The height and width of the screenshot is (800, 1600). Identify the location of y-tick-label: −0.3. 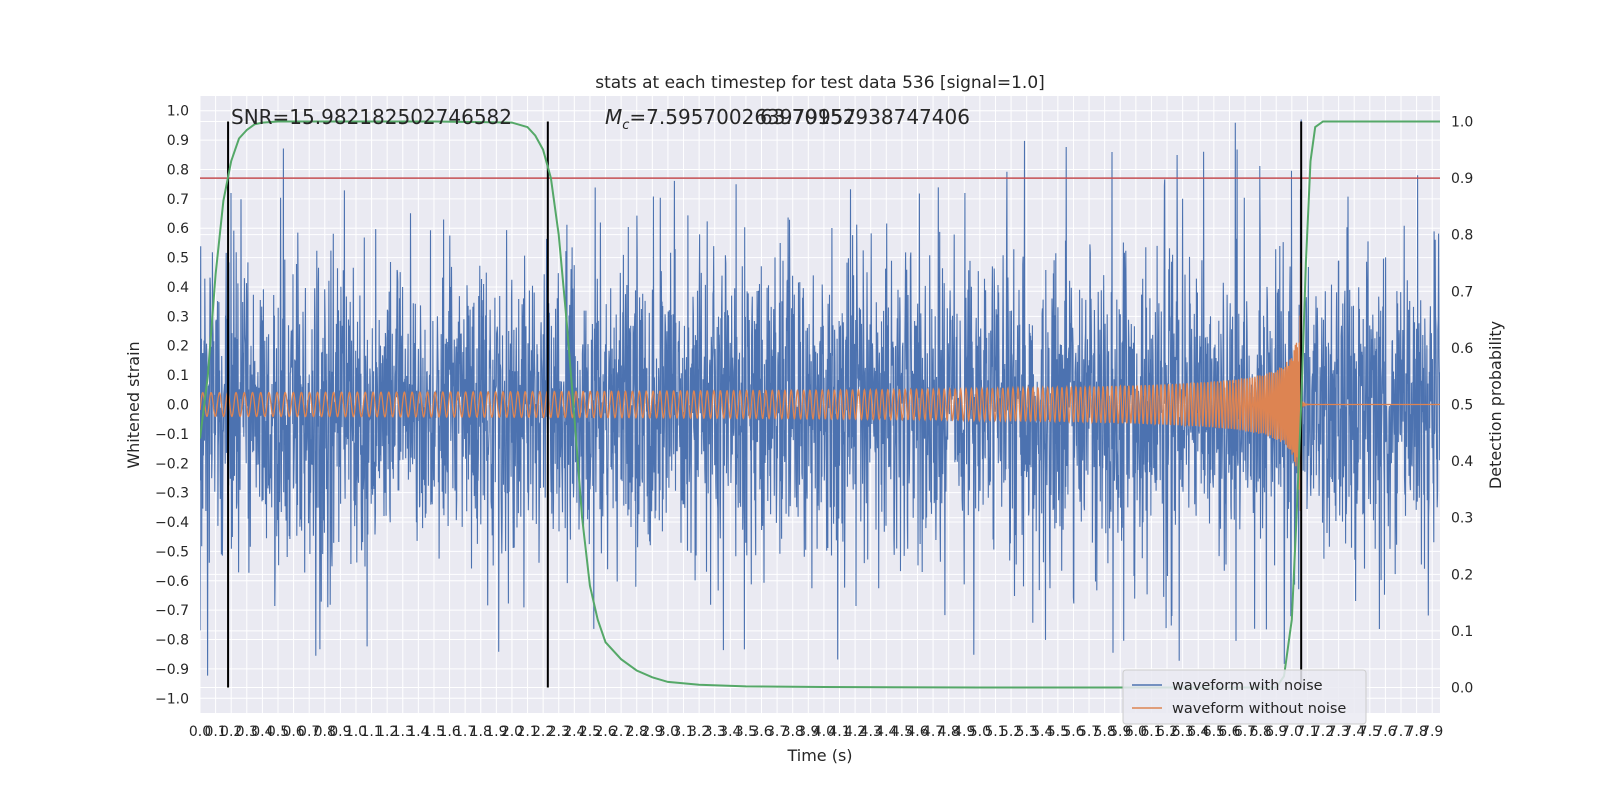
(172, 494).